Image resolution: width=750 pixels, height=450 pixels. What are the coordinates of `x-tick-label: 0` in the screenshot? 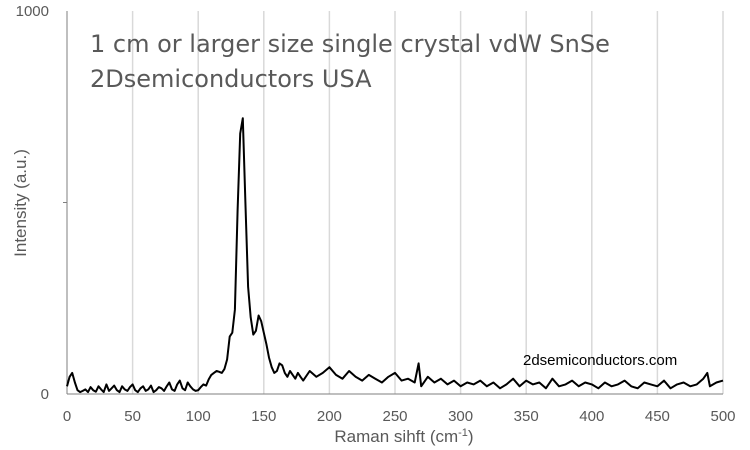 It's located at (67, 416).